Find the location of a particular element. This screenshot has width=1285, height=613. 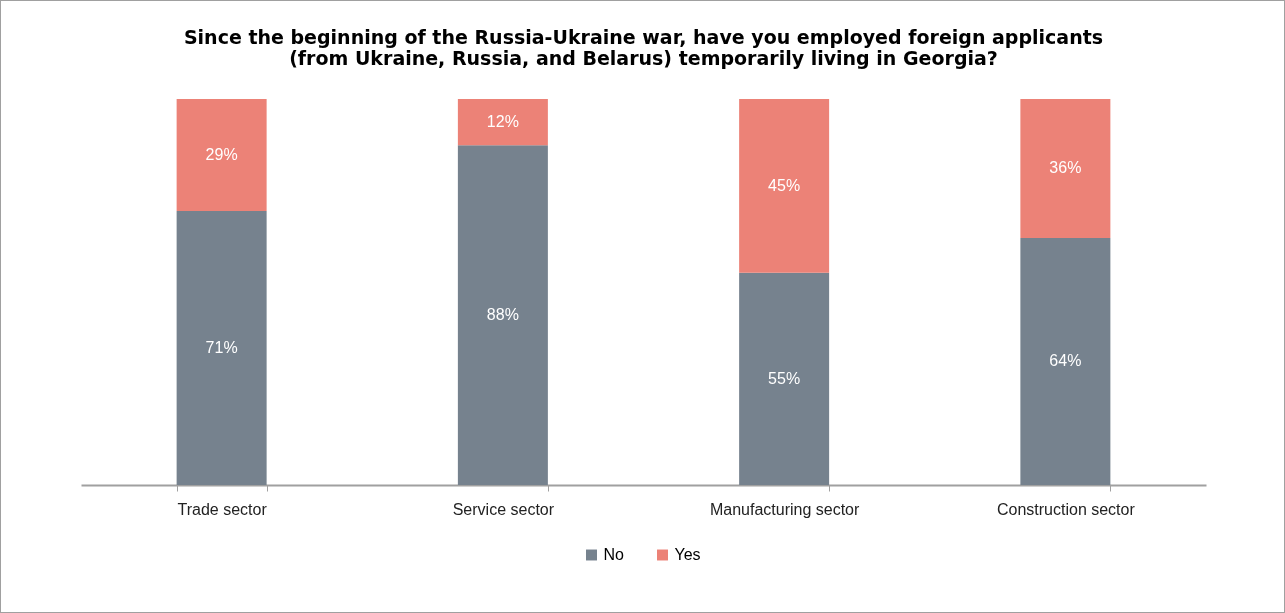

data-label: 64% is located at coordinates (1065, 361).